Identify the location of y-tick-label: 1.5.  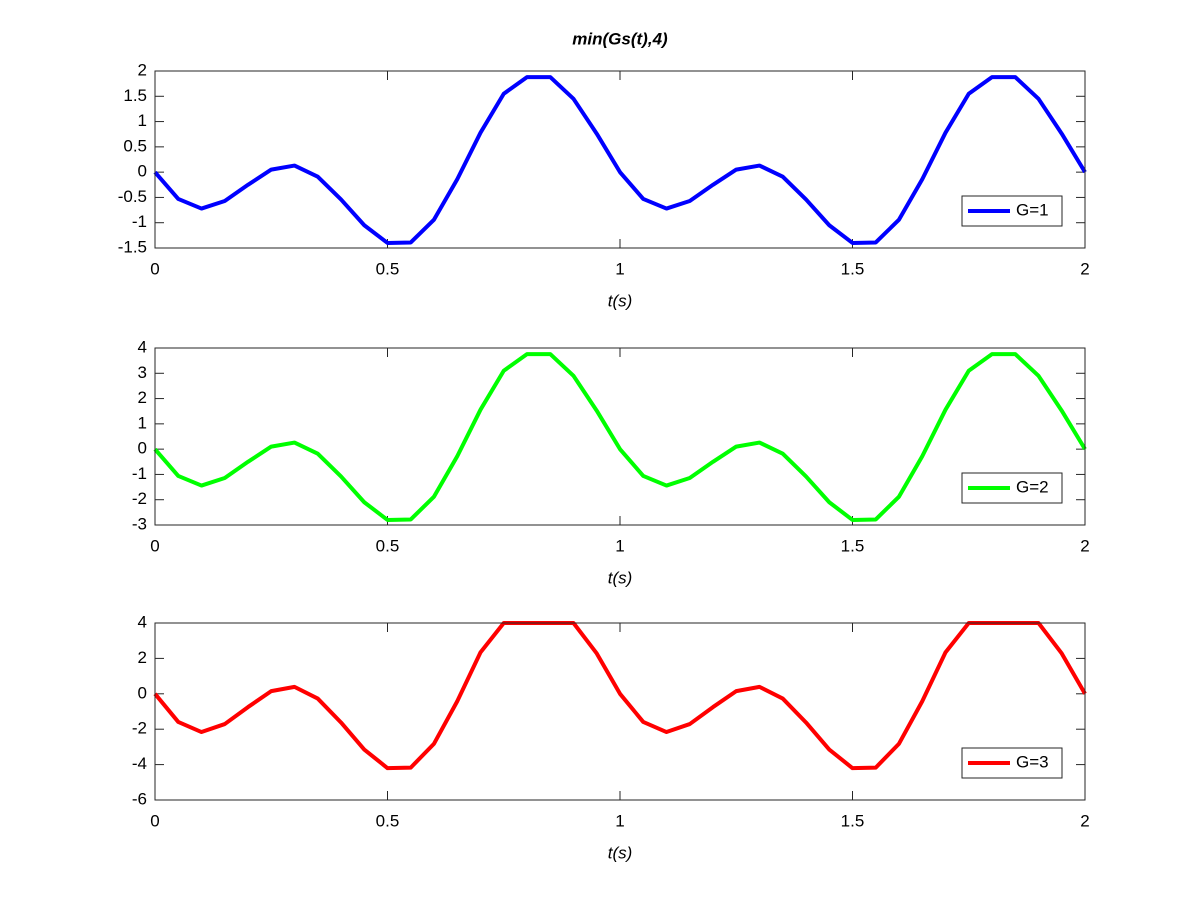
(135, 95).